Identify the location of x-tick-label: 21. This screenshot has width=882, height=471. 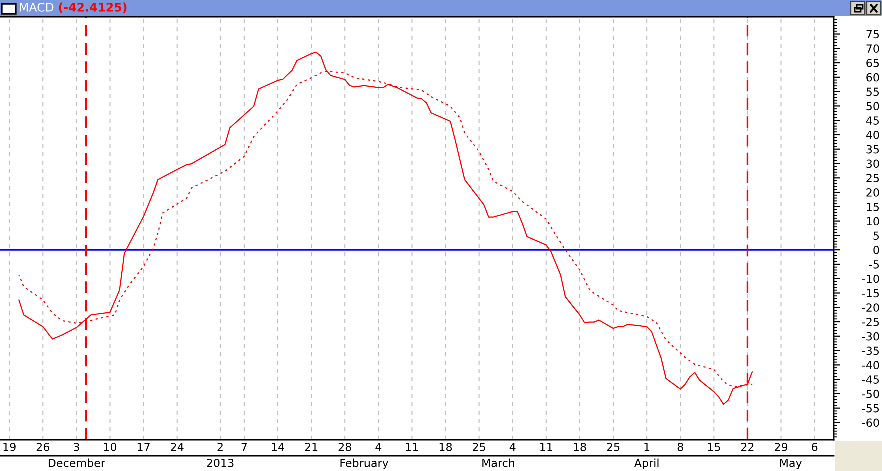
(311, 447).